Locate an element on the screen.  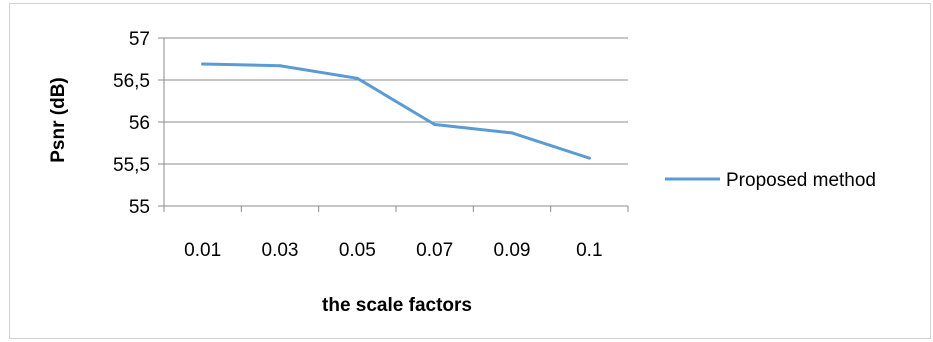
y-tick-labels: 55 55,5 56 56,5 57 is located at coordinates (131, 123).